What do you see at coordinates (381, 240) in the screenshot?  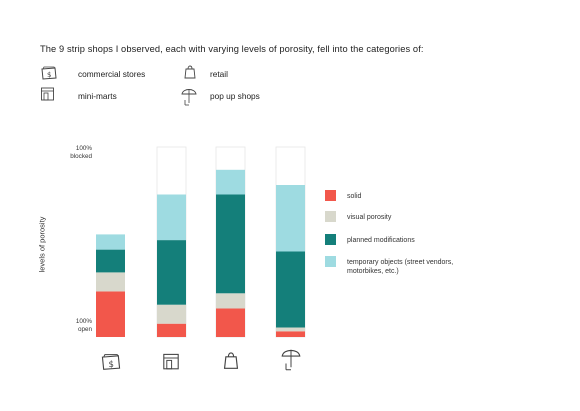 I see `legend-label-planned-modifications: planned modifications` at bounding box center [381, 240].